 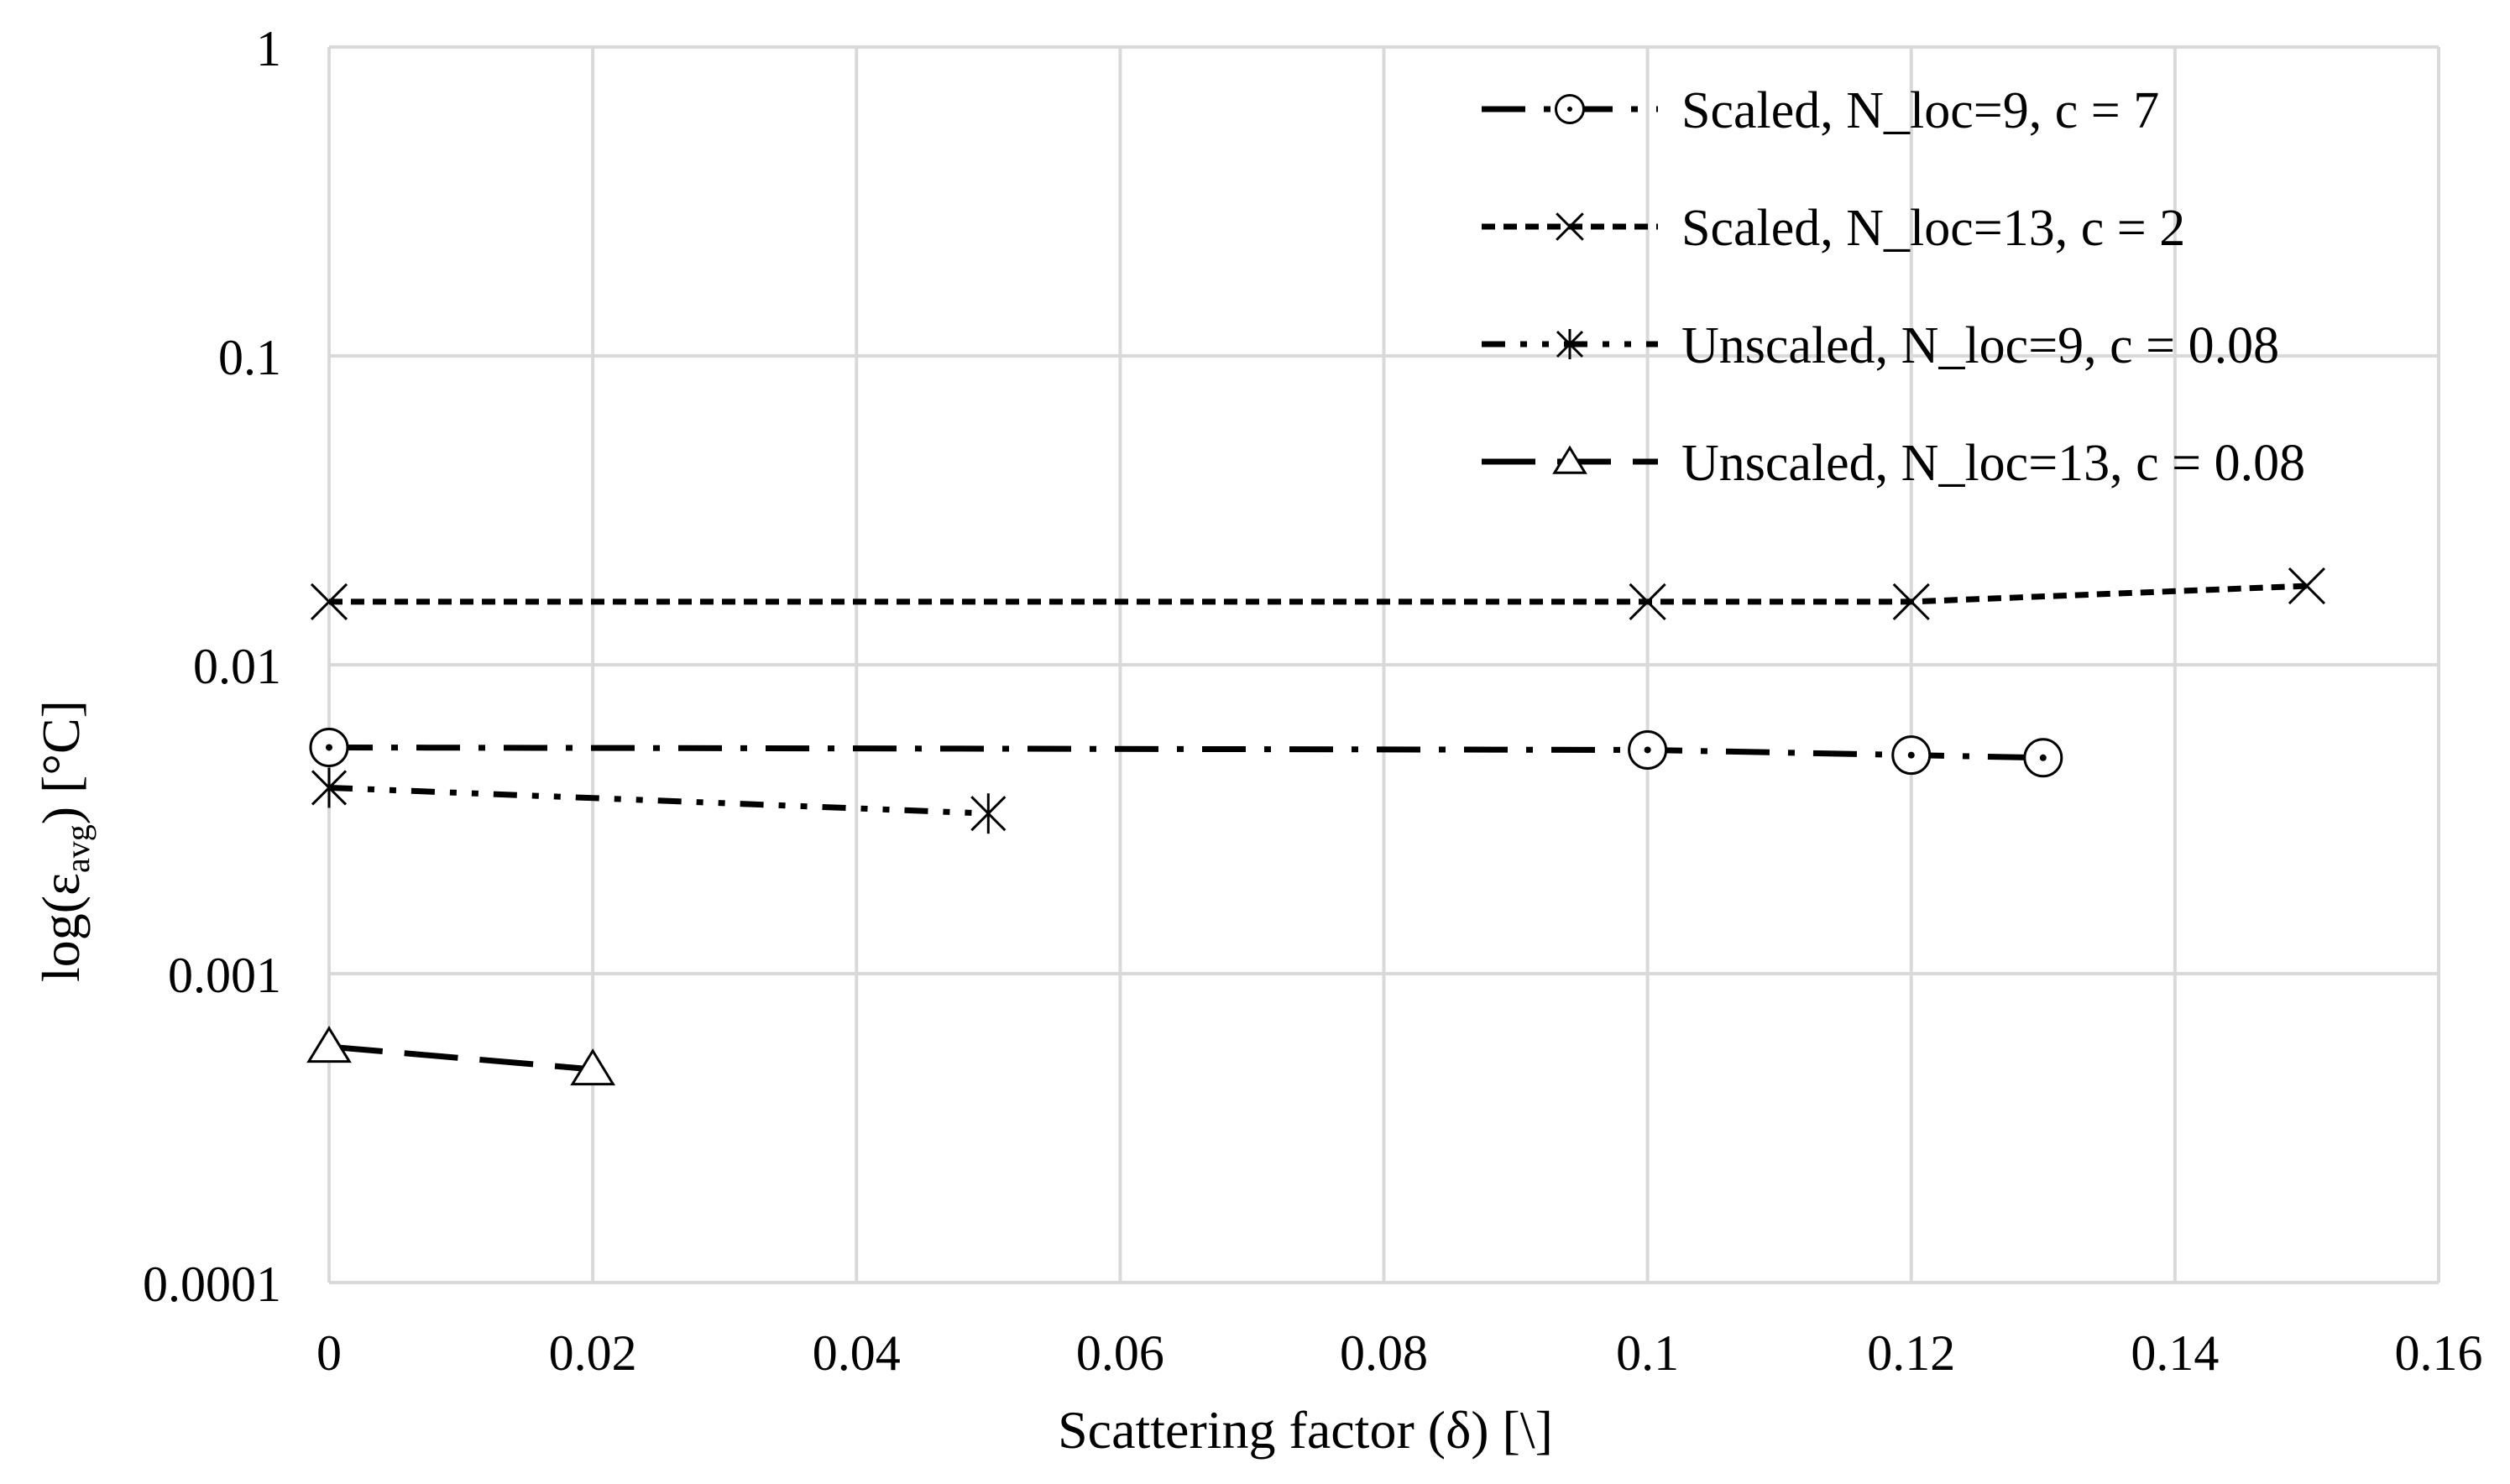 What do you see at coordinates (1920, 110) in the screenshot?
I see `legend-label: Scaled, N_loc=9, c = 7` at bounding box center [1920, 110].